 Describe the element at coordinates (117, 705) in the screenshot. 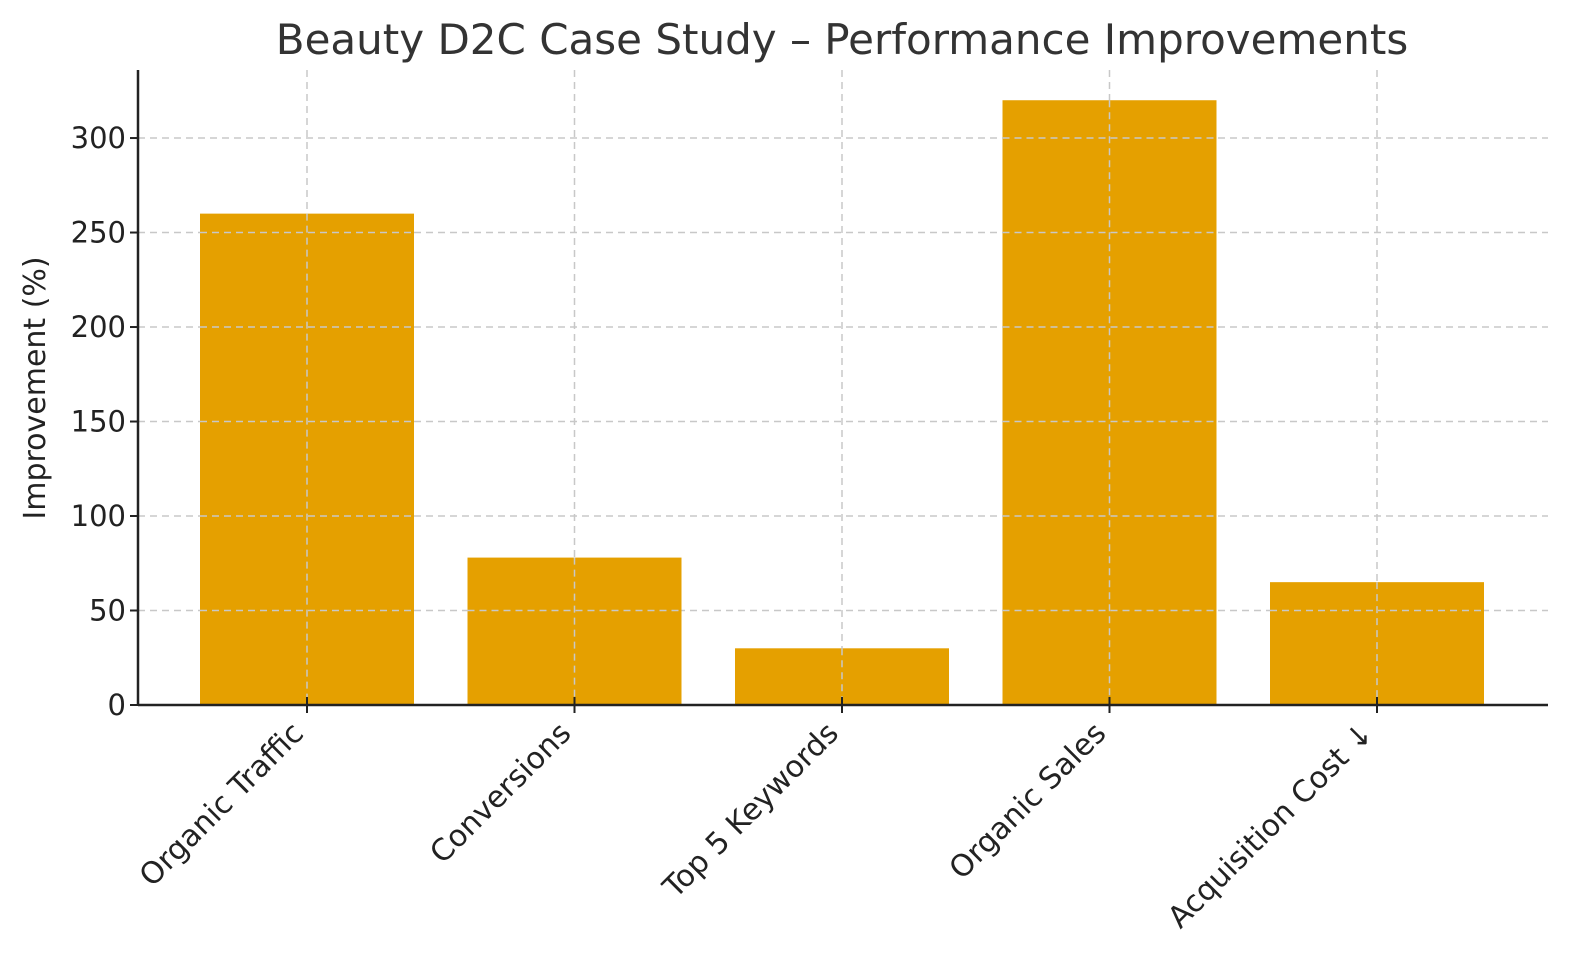

I see `y-tick-label: 0` at that location.